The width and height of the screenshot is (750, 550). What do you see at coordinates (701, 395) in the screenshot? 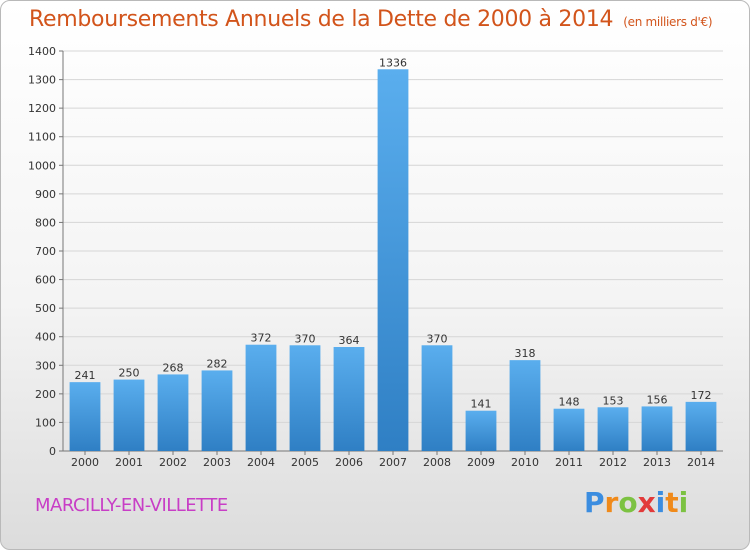
I see `data-label: 172` at bounding box center [701, 395].